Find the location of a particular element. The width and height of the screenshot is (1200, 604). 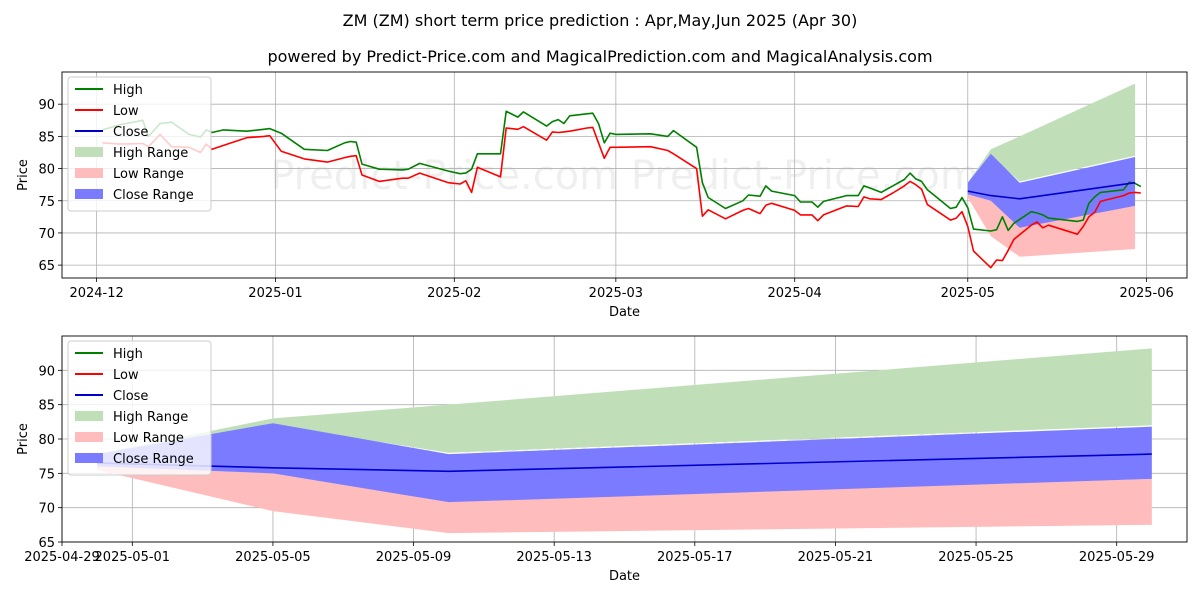

x-tick-label: 2025-04 is located at coordinates (795, 293).